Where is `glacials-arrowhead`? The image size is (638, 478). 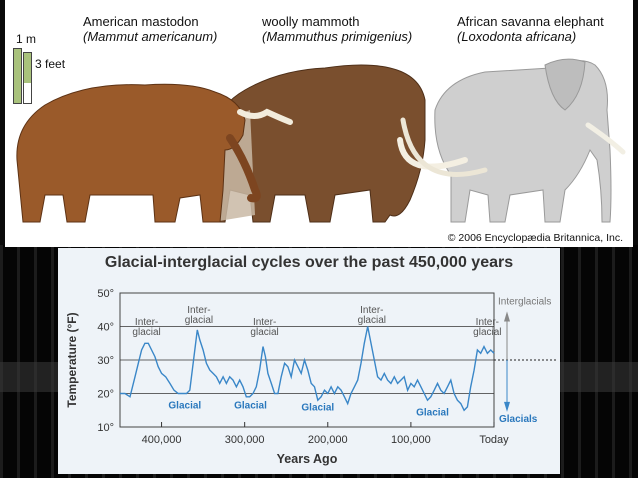 glacials-arrowhead is located at coordinates (507, 406).